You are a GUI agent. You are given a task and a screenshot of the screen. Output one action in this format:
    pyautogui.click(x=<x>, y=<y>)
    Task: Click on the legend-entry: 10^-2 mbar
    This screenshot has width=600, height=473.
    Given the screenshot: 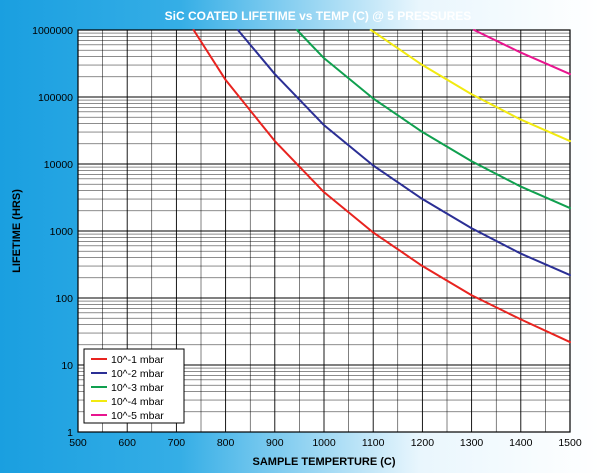 What is the action you would take?
    pyautogui.click(x=137, y=374)
    